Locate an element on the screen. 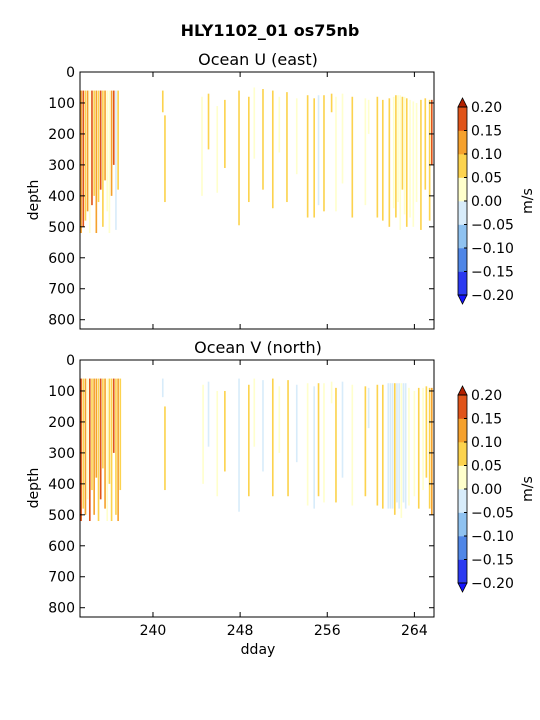 Image resolution: width=540 pixels, height=720 pixels. x-tick-label: 240 is located at coordinates (153, 631).